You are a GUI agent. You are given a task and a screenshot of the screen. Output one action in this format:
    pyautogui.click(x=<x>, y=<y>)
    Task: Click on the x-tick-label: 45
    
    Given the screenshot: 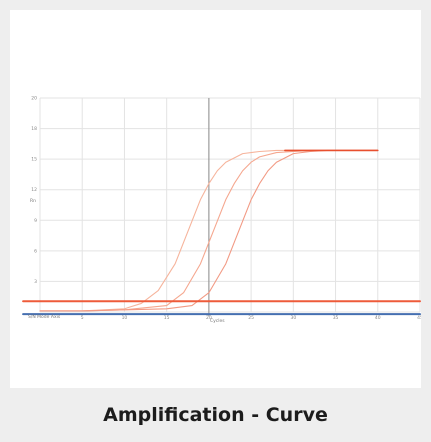 What is the action you would take?
    pyautogui.click(x=419, y=318)
    